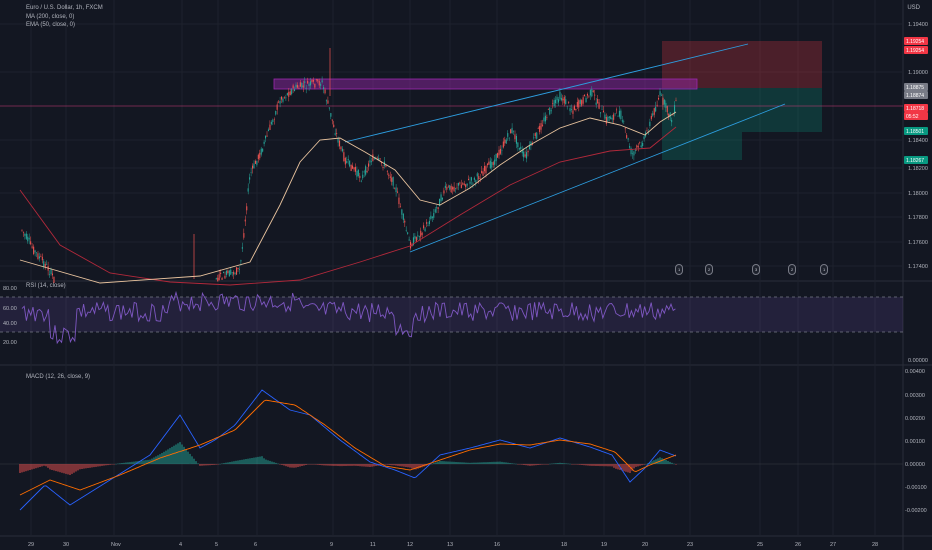 Image resolution: width=932 pixels, height=550 pixels. I want to click on time-tick-label: 28, so click(875, 545).